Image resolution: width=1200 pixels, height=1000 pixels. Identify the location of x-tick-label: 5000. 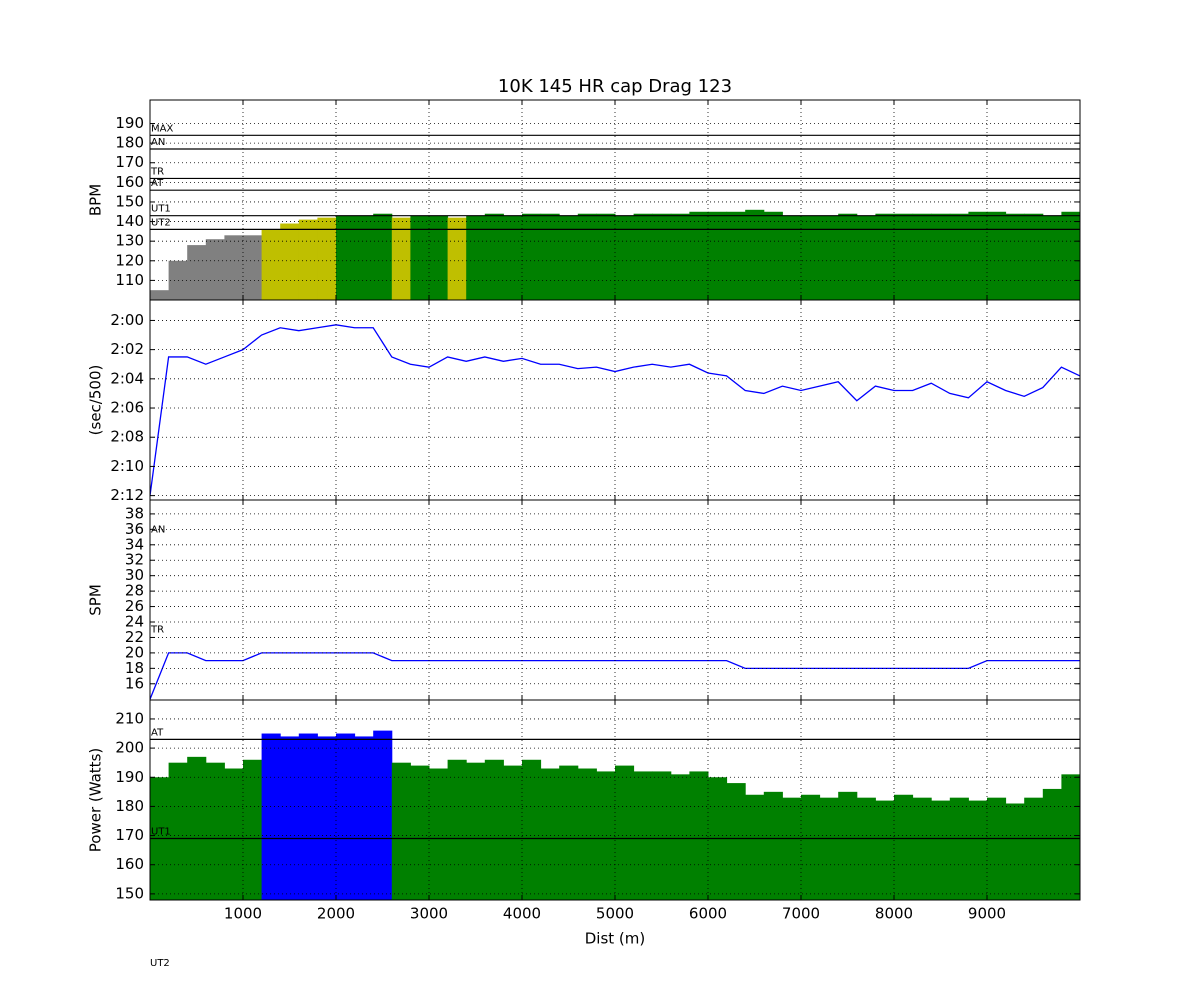
(615, 914).